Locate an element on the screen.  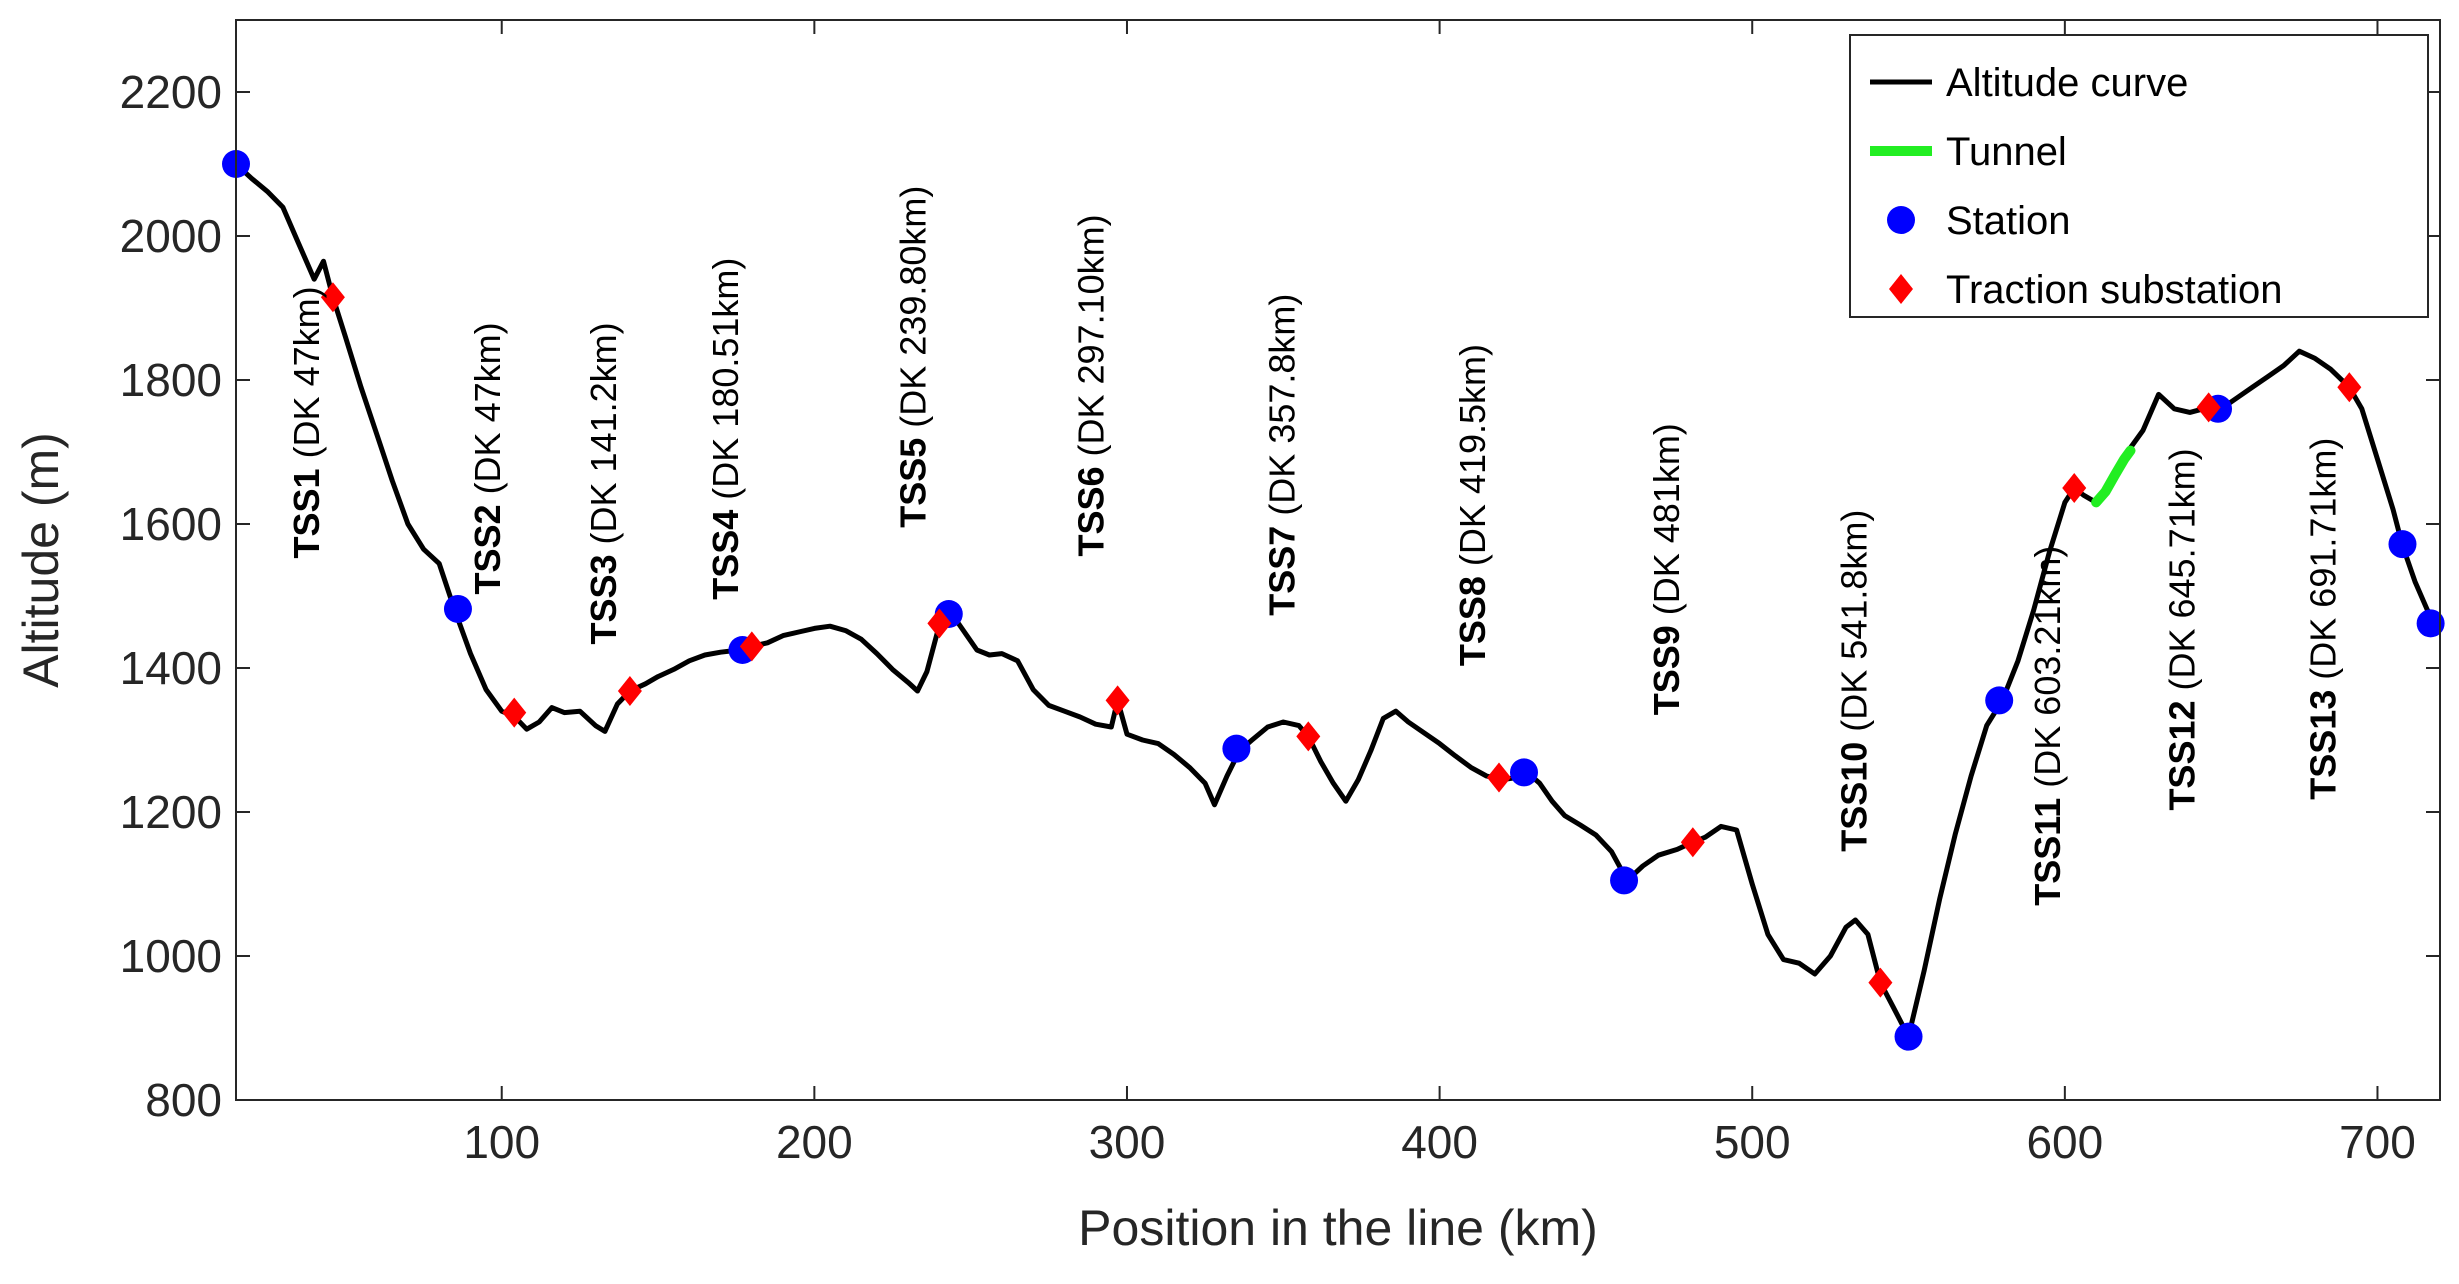
substation-label: TSS9 (DK 481km) is located at coordinates (1666, 569).